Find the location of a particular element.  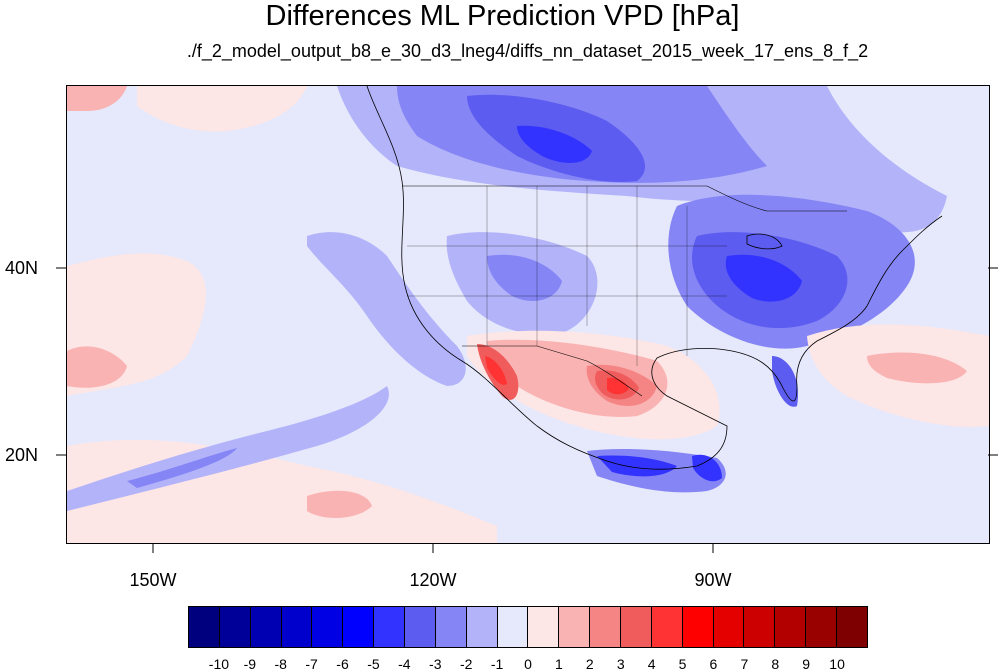

colorbar-label: 8 is located at coordinates (775, 664).